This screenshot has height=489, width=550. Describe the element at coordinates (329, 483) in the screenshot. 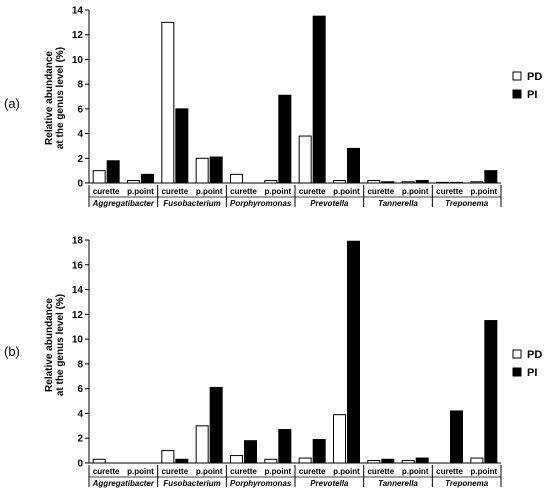

I see `genus-label: Prevotella` at that location.